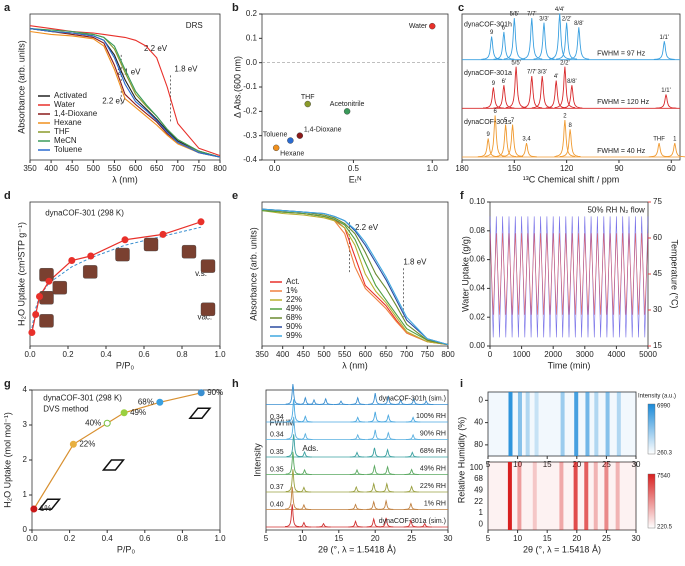  Describe the element at coordinates (513, 121) in the screenshot. I see `peak-label: 7` at that location.